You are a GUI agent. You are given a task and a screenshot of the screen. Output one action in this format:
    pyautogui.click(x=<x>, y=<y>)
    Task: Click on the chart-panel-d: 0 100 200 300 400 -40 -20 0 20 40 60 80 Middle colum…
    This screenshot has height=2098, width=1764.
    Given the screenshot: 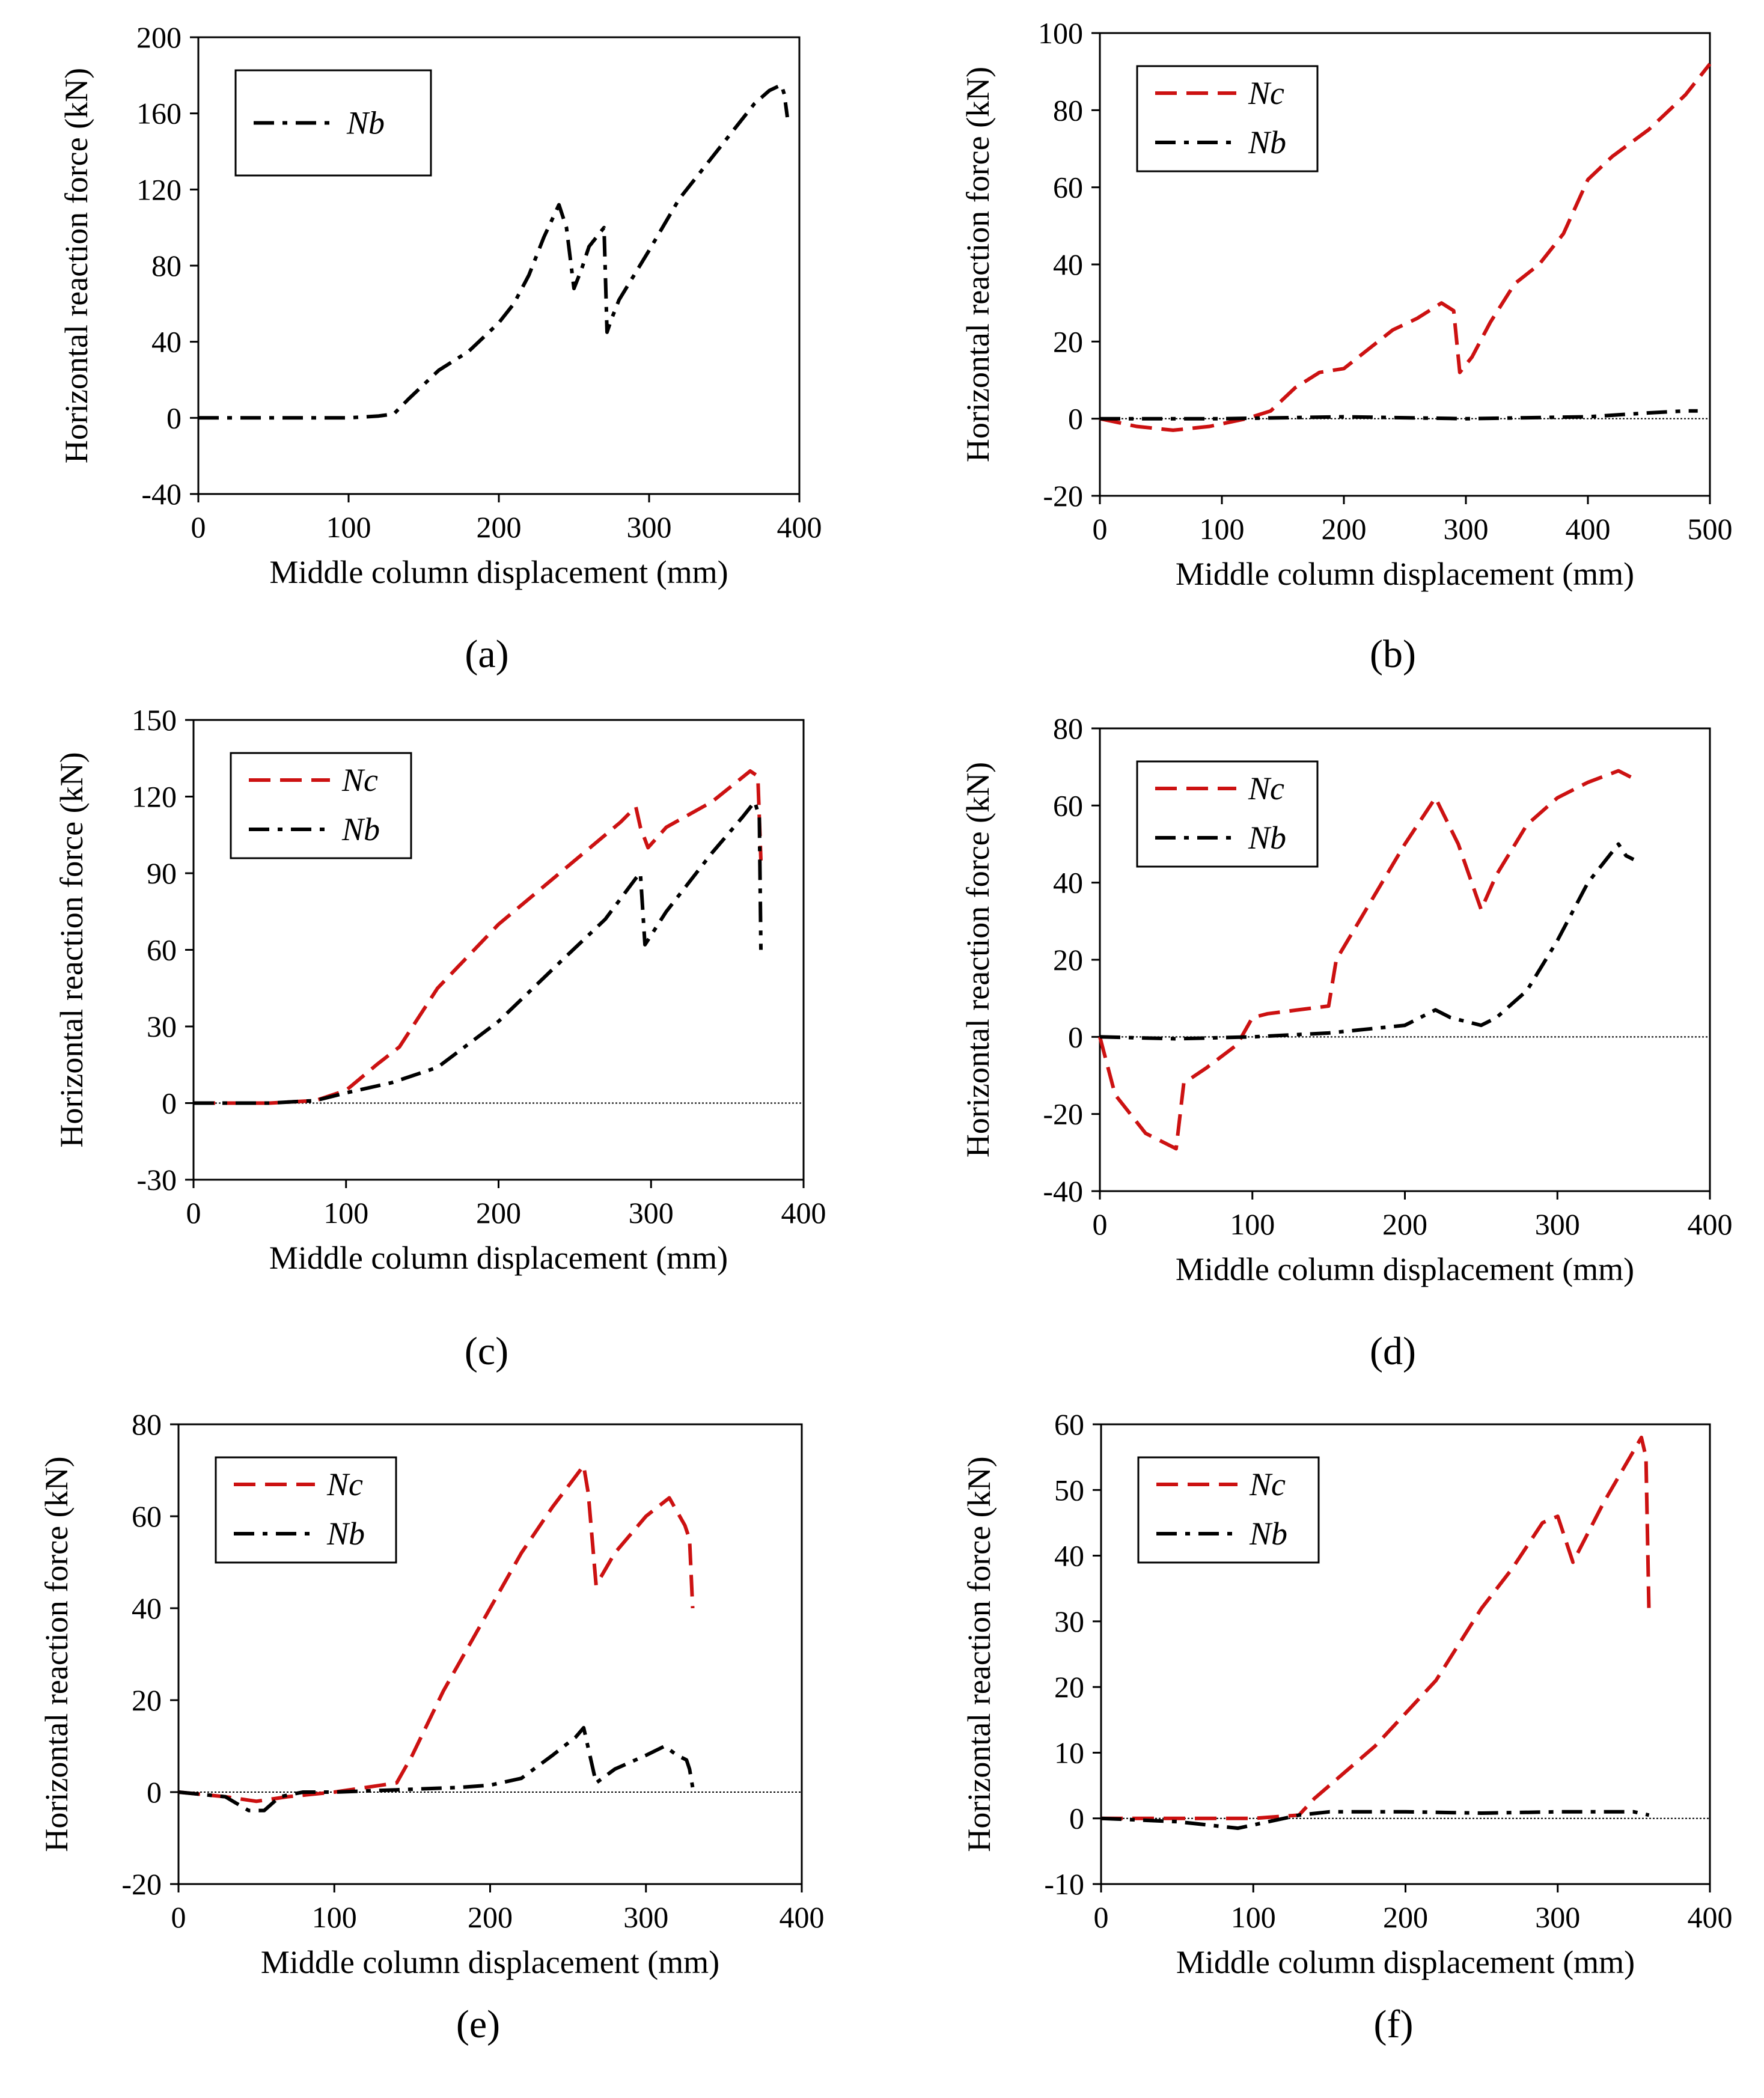 What is the action you would take?
    pyautogui.click(x=1346, y=1042)
    